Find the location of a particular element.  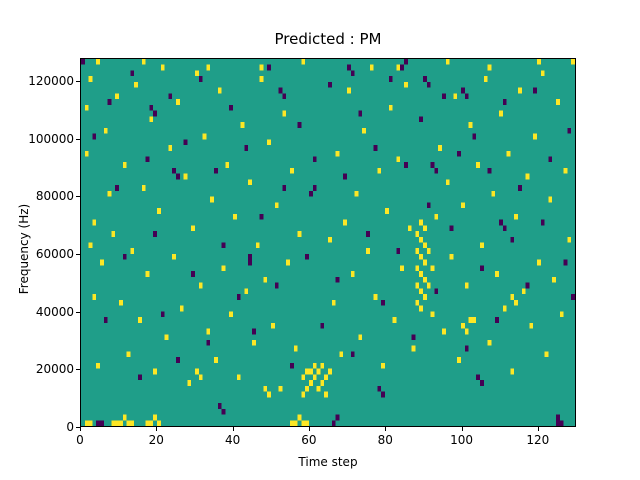

y-tick-label: 20000 is located at coordinates (54, 369).